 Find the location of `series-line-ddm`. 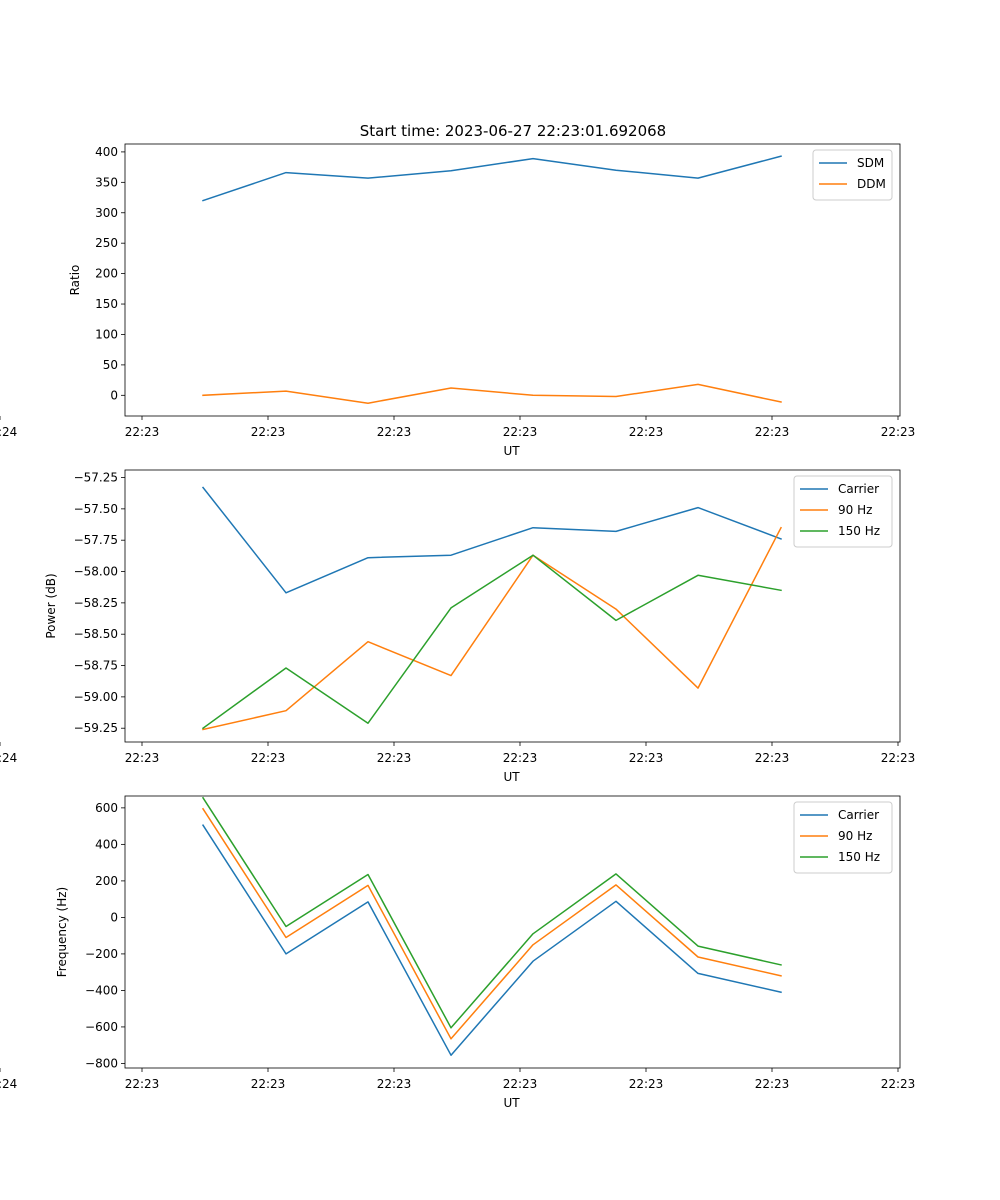

series-line-ddm is located at coordinates (492, 393).